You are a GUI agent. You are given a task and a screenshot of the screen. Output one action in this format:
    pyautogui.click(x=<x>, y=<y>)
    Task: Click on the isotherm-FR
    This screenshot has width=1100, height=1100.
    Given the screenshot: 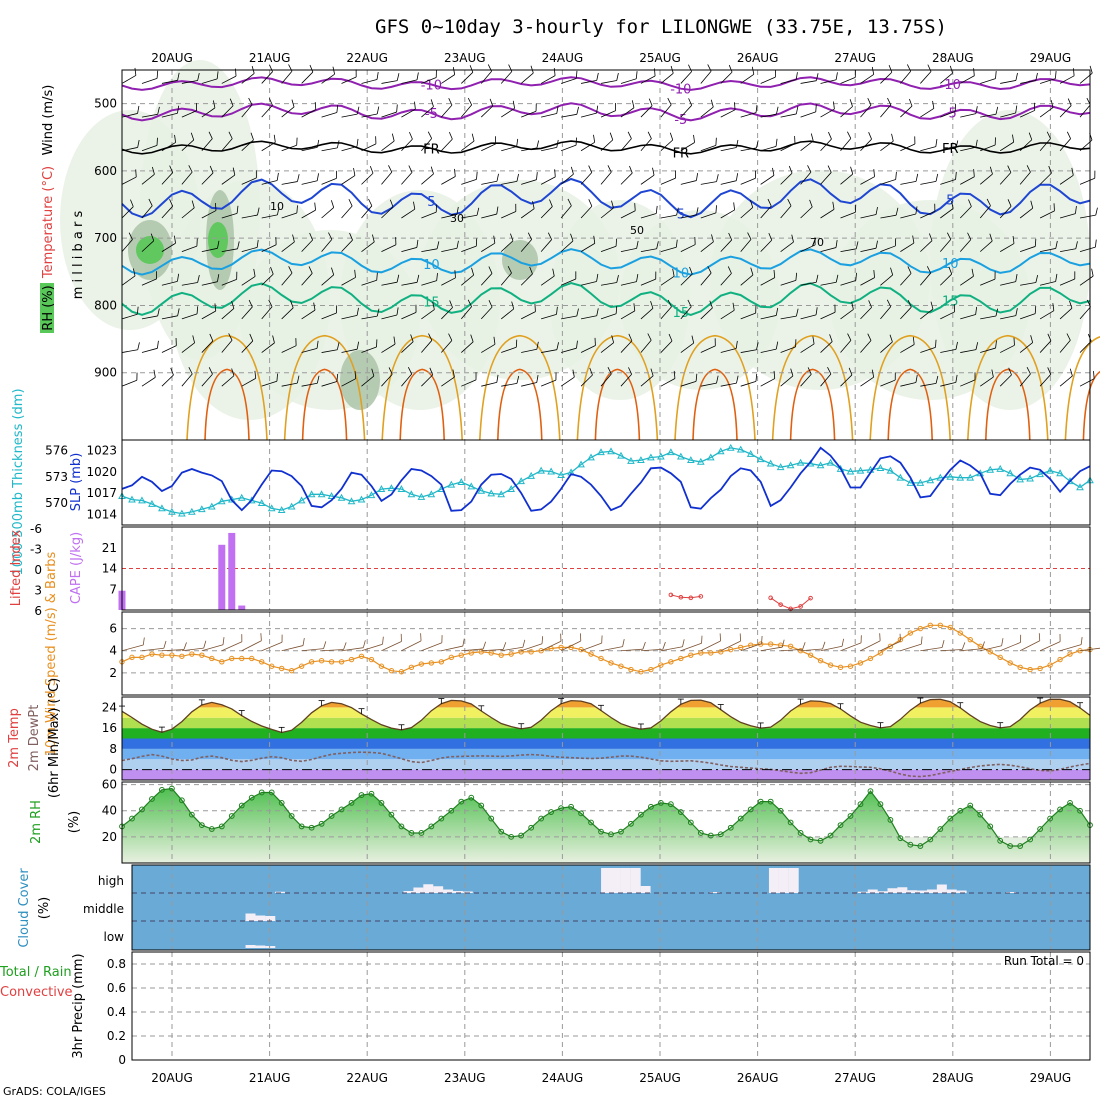 What is the action you would take?
    pyautogui.click(x=606, y=147)
    